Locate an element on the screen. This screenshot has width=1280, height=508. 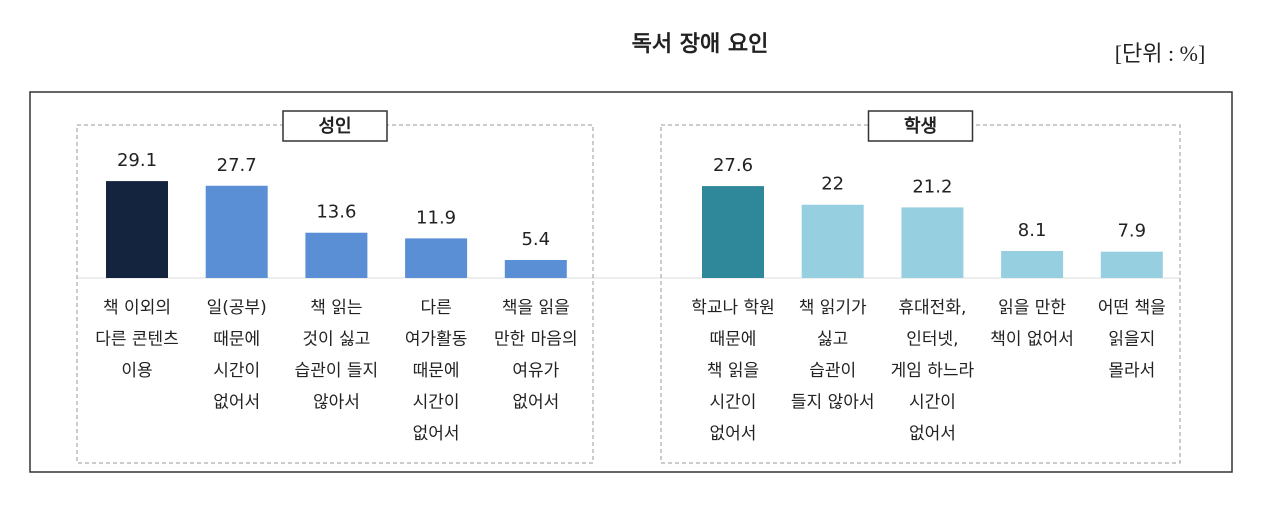
value-label: 13.6 is located at coordinates (336, 212).